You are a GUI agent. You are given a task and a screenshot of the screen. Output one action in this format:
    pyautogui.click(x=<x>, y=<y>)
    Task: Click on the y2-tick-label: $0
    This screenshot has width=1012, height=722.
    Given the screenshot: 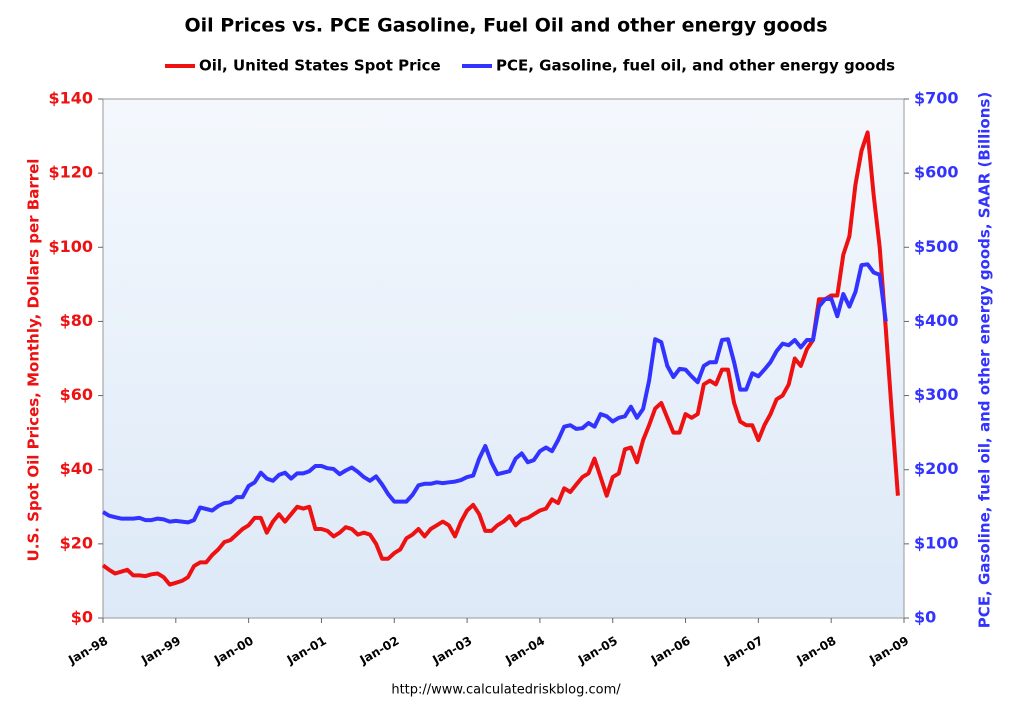 What is the action you would take?
    pyautogui.click(x=925, y=617)
    